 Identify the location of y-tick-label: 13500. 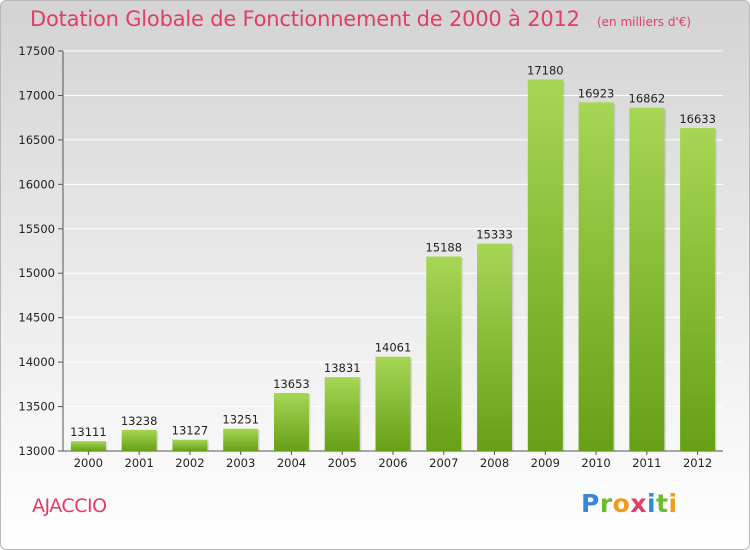
(36, 407).